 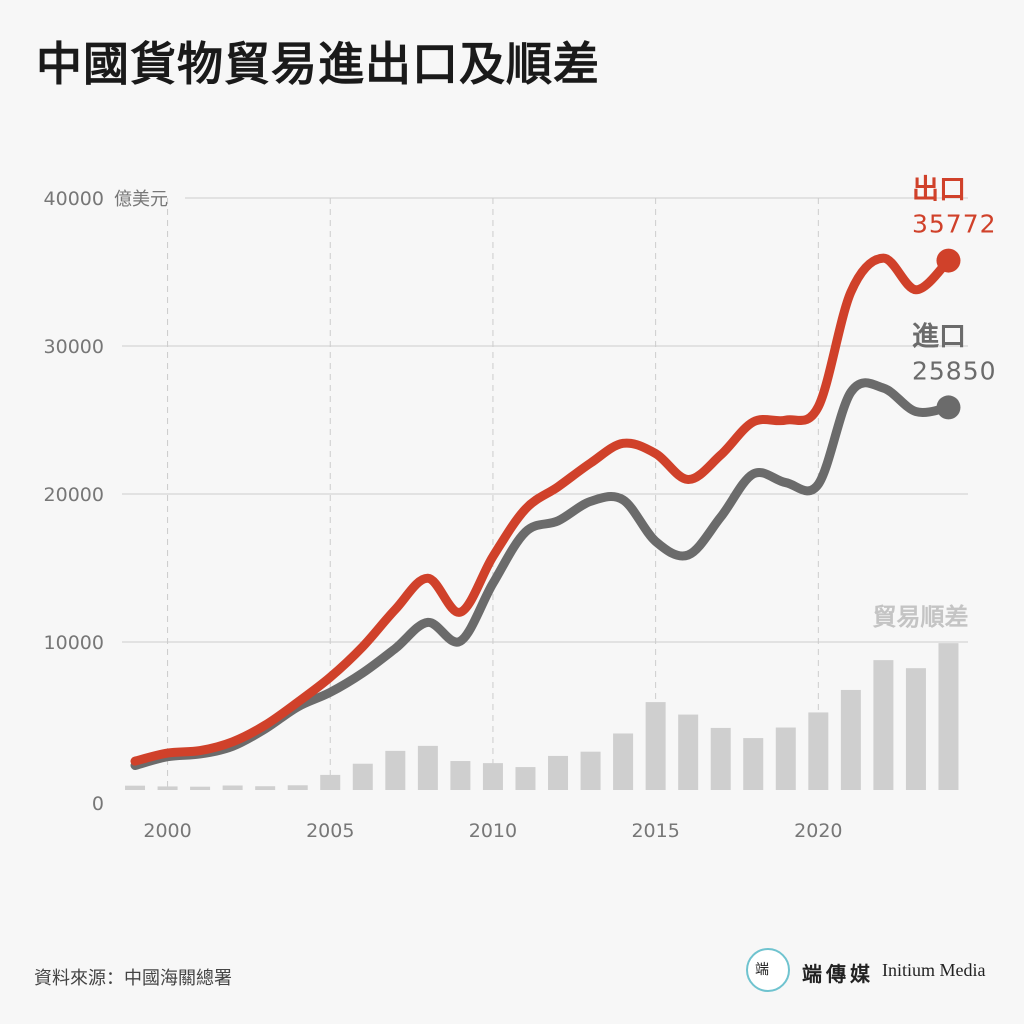 What do you see at coordinates (655, 831) in the screenshot?
I see `x-tick-label: 2015` at bounding box center [655, 831].